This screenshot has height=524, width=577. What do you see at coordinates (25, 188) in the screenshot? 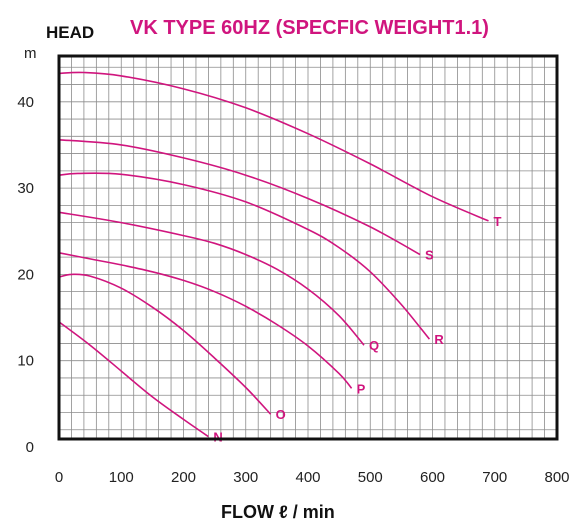
I see `y-tick-label: 30` at bounding box center [25, 188].